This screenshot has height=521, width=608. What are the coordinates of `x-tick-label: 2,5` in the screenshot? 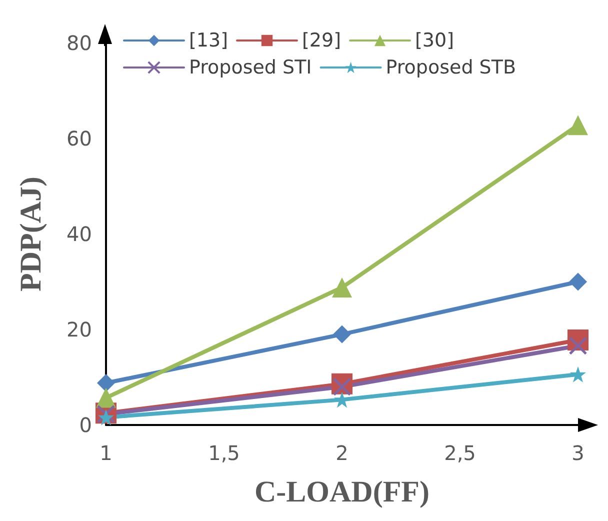 It's located at (460, 453).